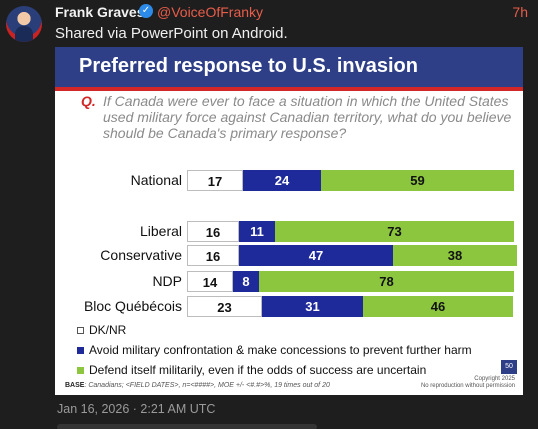  What do you see at coordinates (141, 255) in the screenshot?
I see `row-label: Conservative` at bounding box center [141, 255].